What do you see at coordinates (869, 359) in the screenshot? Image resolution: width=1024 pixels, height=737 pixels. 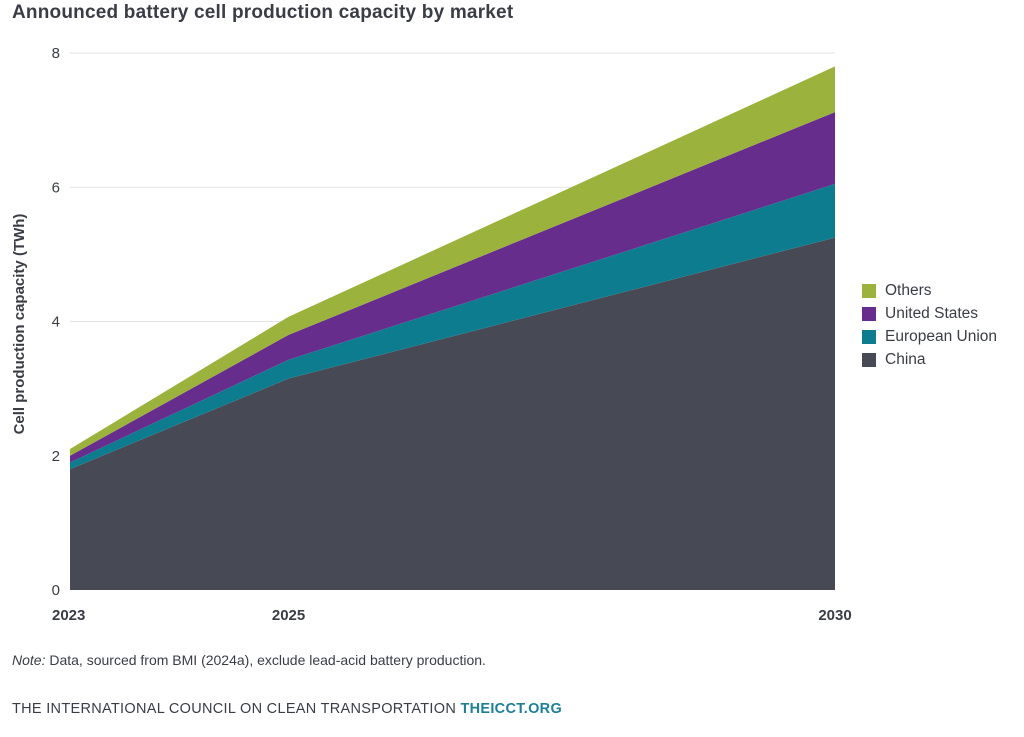 I see `legend-swatch-china` at bounding box center [869, 359].